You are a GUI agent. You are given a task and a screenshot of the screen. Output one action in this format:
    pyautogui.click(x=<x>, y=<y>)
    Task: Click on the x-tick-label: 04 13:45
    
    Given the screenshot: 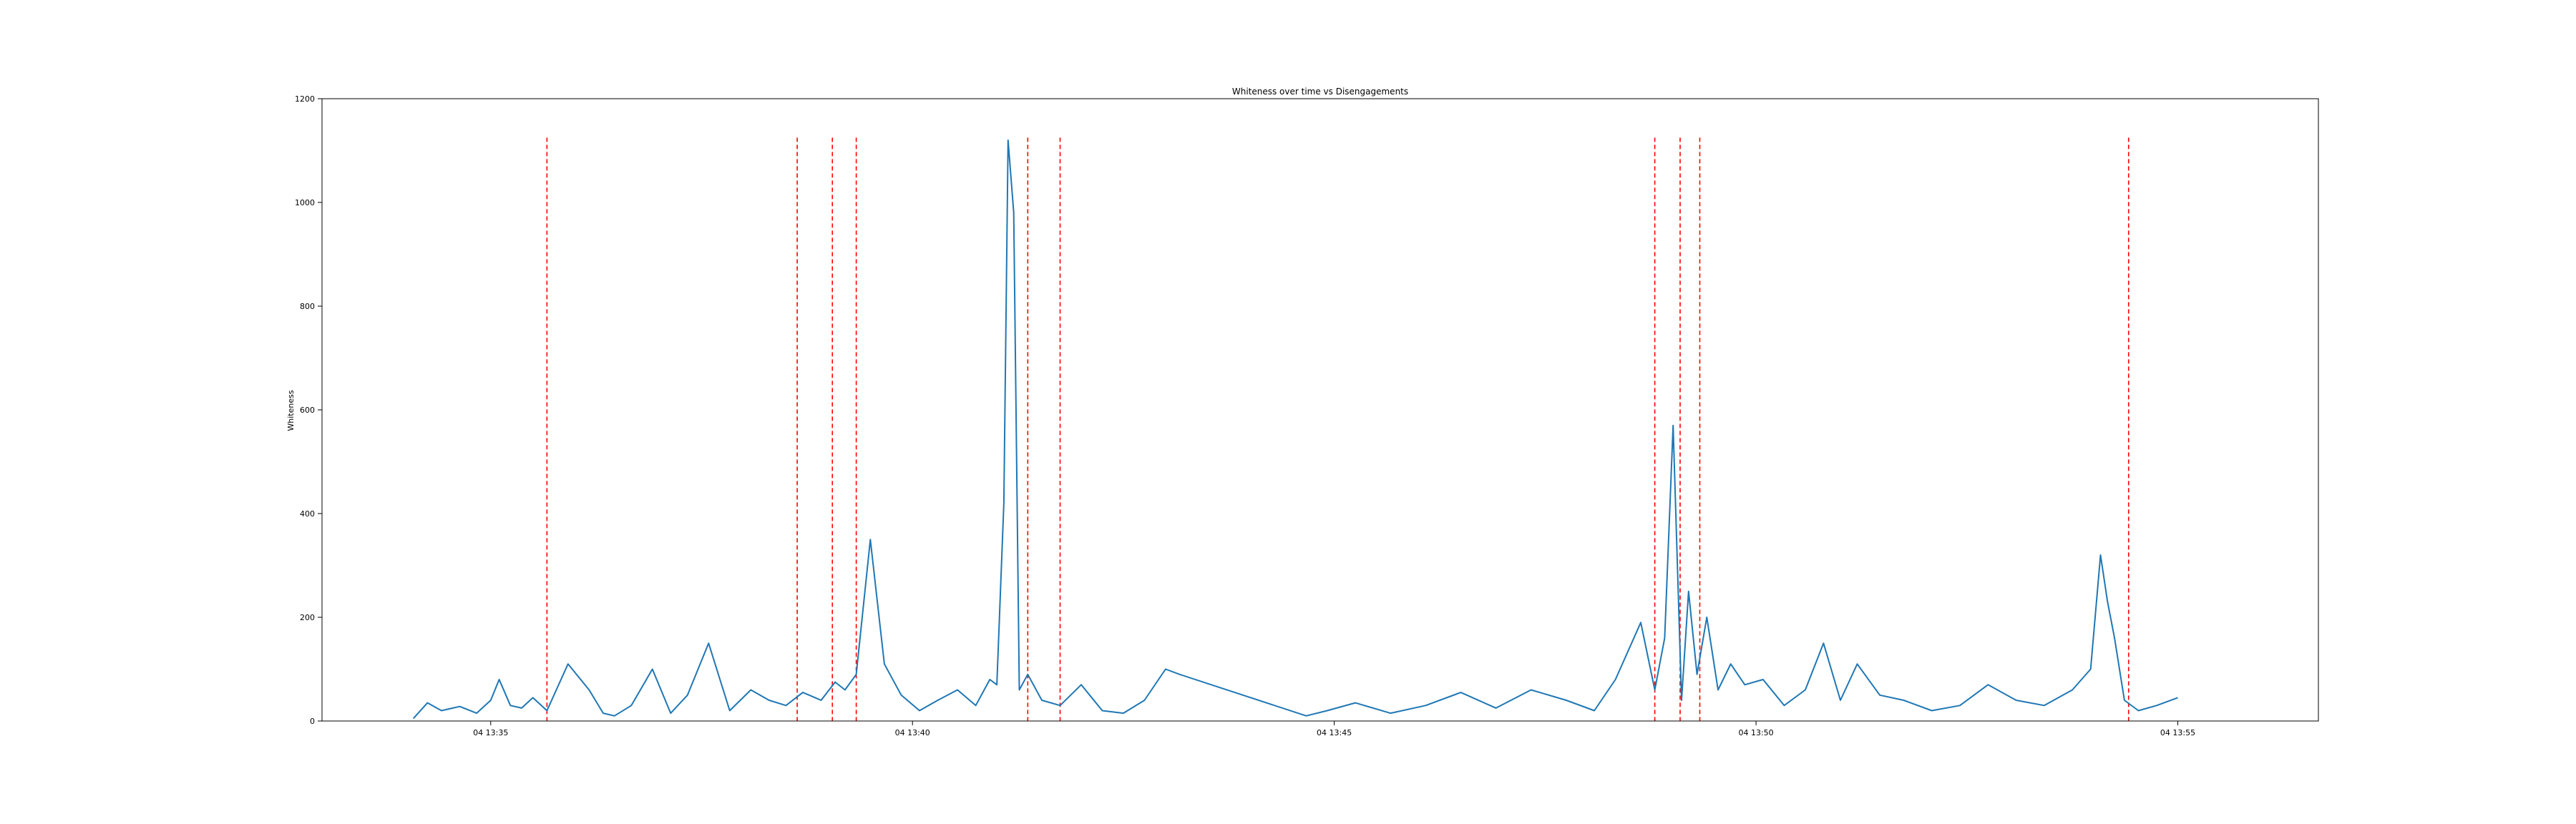 What is the action you would take?
    pyautogui.click(x=1334, y=733)
    